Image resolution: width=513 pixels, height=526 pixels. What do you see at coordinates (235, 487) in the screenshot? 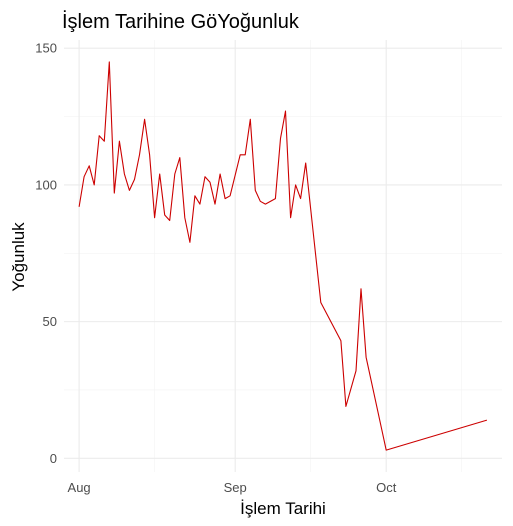
I see `x-tick-label: Sep` at bounding box center [235, 487].